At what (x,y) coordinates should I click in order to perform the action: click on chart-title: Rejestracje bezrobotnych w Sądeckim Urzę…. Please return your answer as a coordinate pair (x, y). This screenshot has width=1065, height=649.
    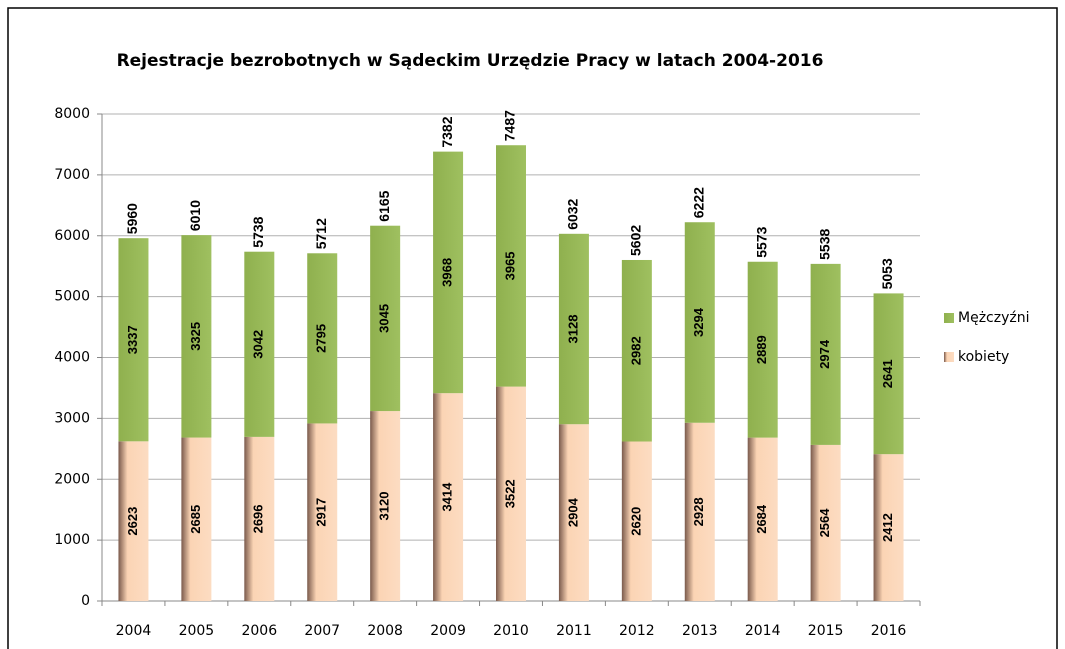
    Looking at the image, I should click on (470, 61).